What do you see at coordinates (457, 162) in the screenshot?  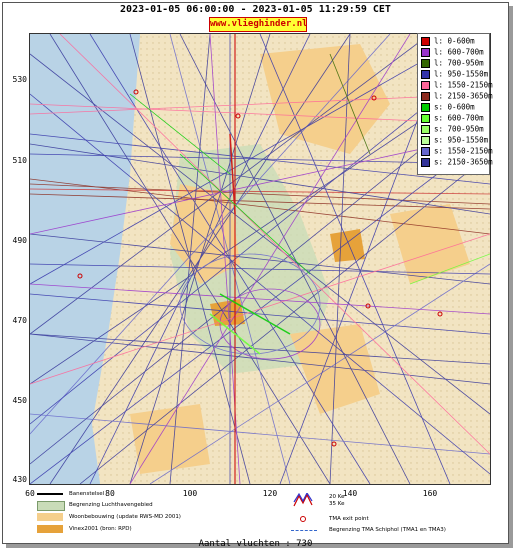 I see `legend-item: s: 2150-3650m` at bounding box center [457, 162].